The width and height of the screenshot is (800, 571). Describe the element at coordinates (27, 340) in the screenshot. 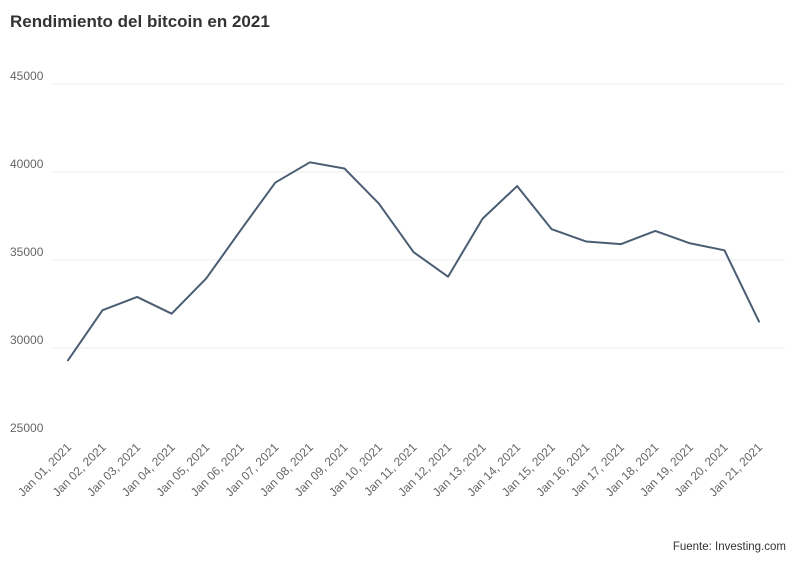

I see `y-tick-label: 30000` at that location.